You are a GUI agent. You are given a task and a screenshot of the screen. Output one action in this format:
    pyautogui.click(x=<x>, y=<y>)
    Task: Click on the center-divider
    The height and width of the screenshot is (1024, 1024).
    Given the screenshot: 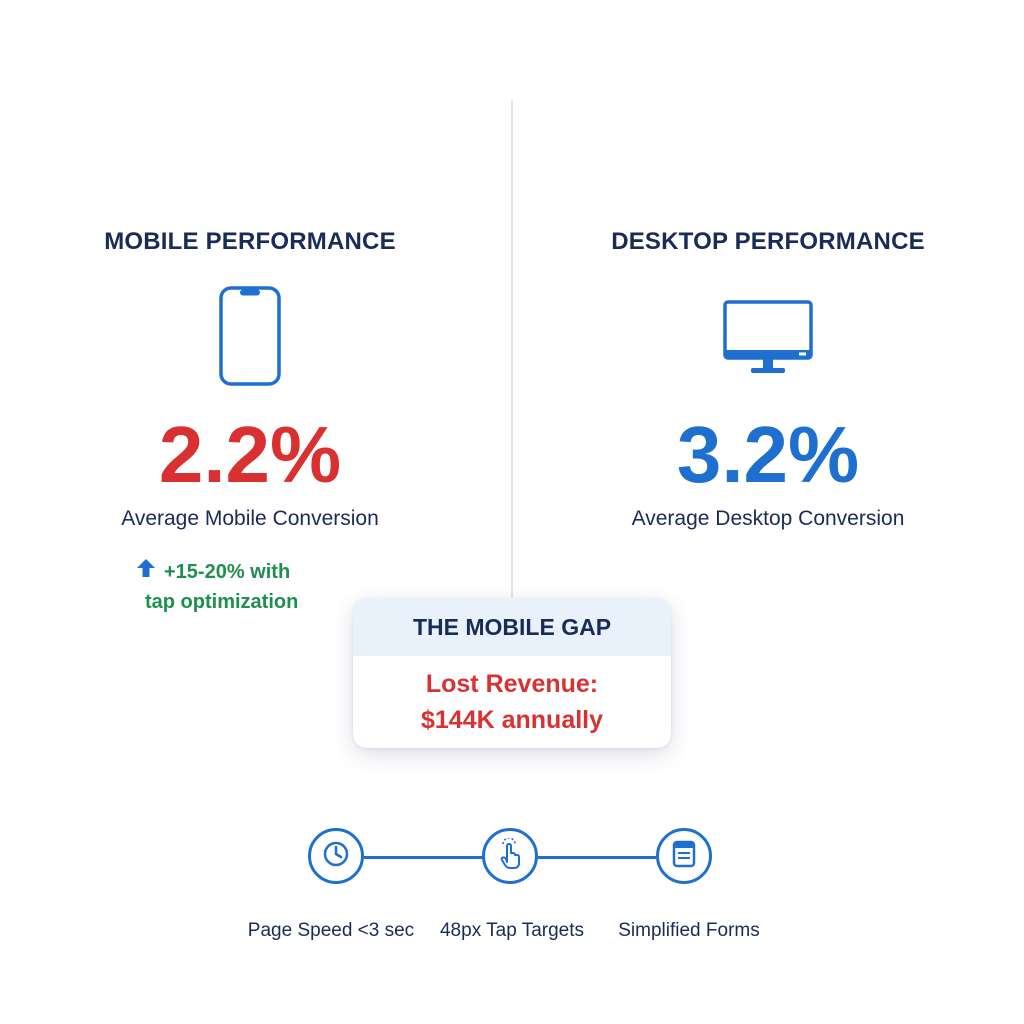 What is the action you would take?
    pyautogui.click(x=512, y=350)
    